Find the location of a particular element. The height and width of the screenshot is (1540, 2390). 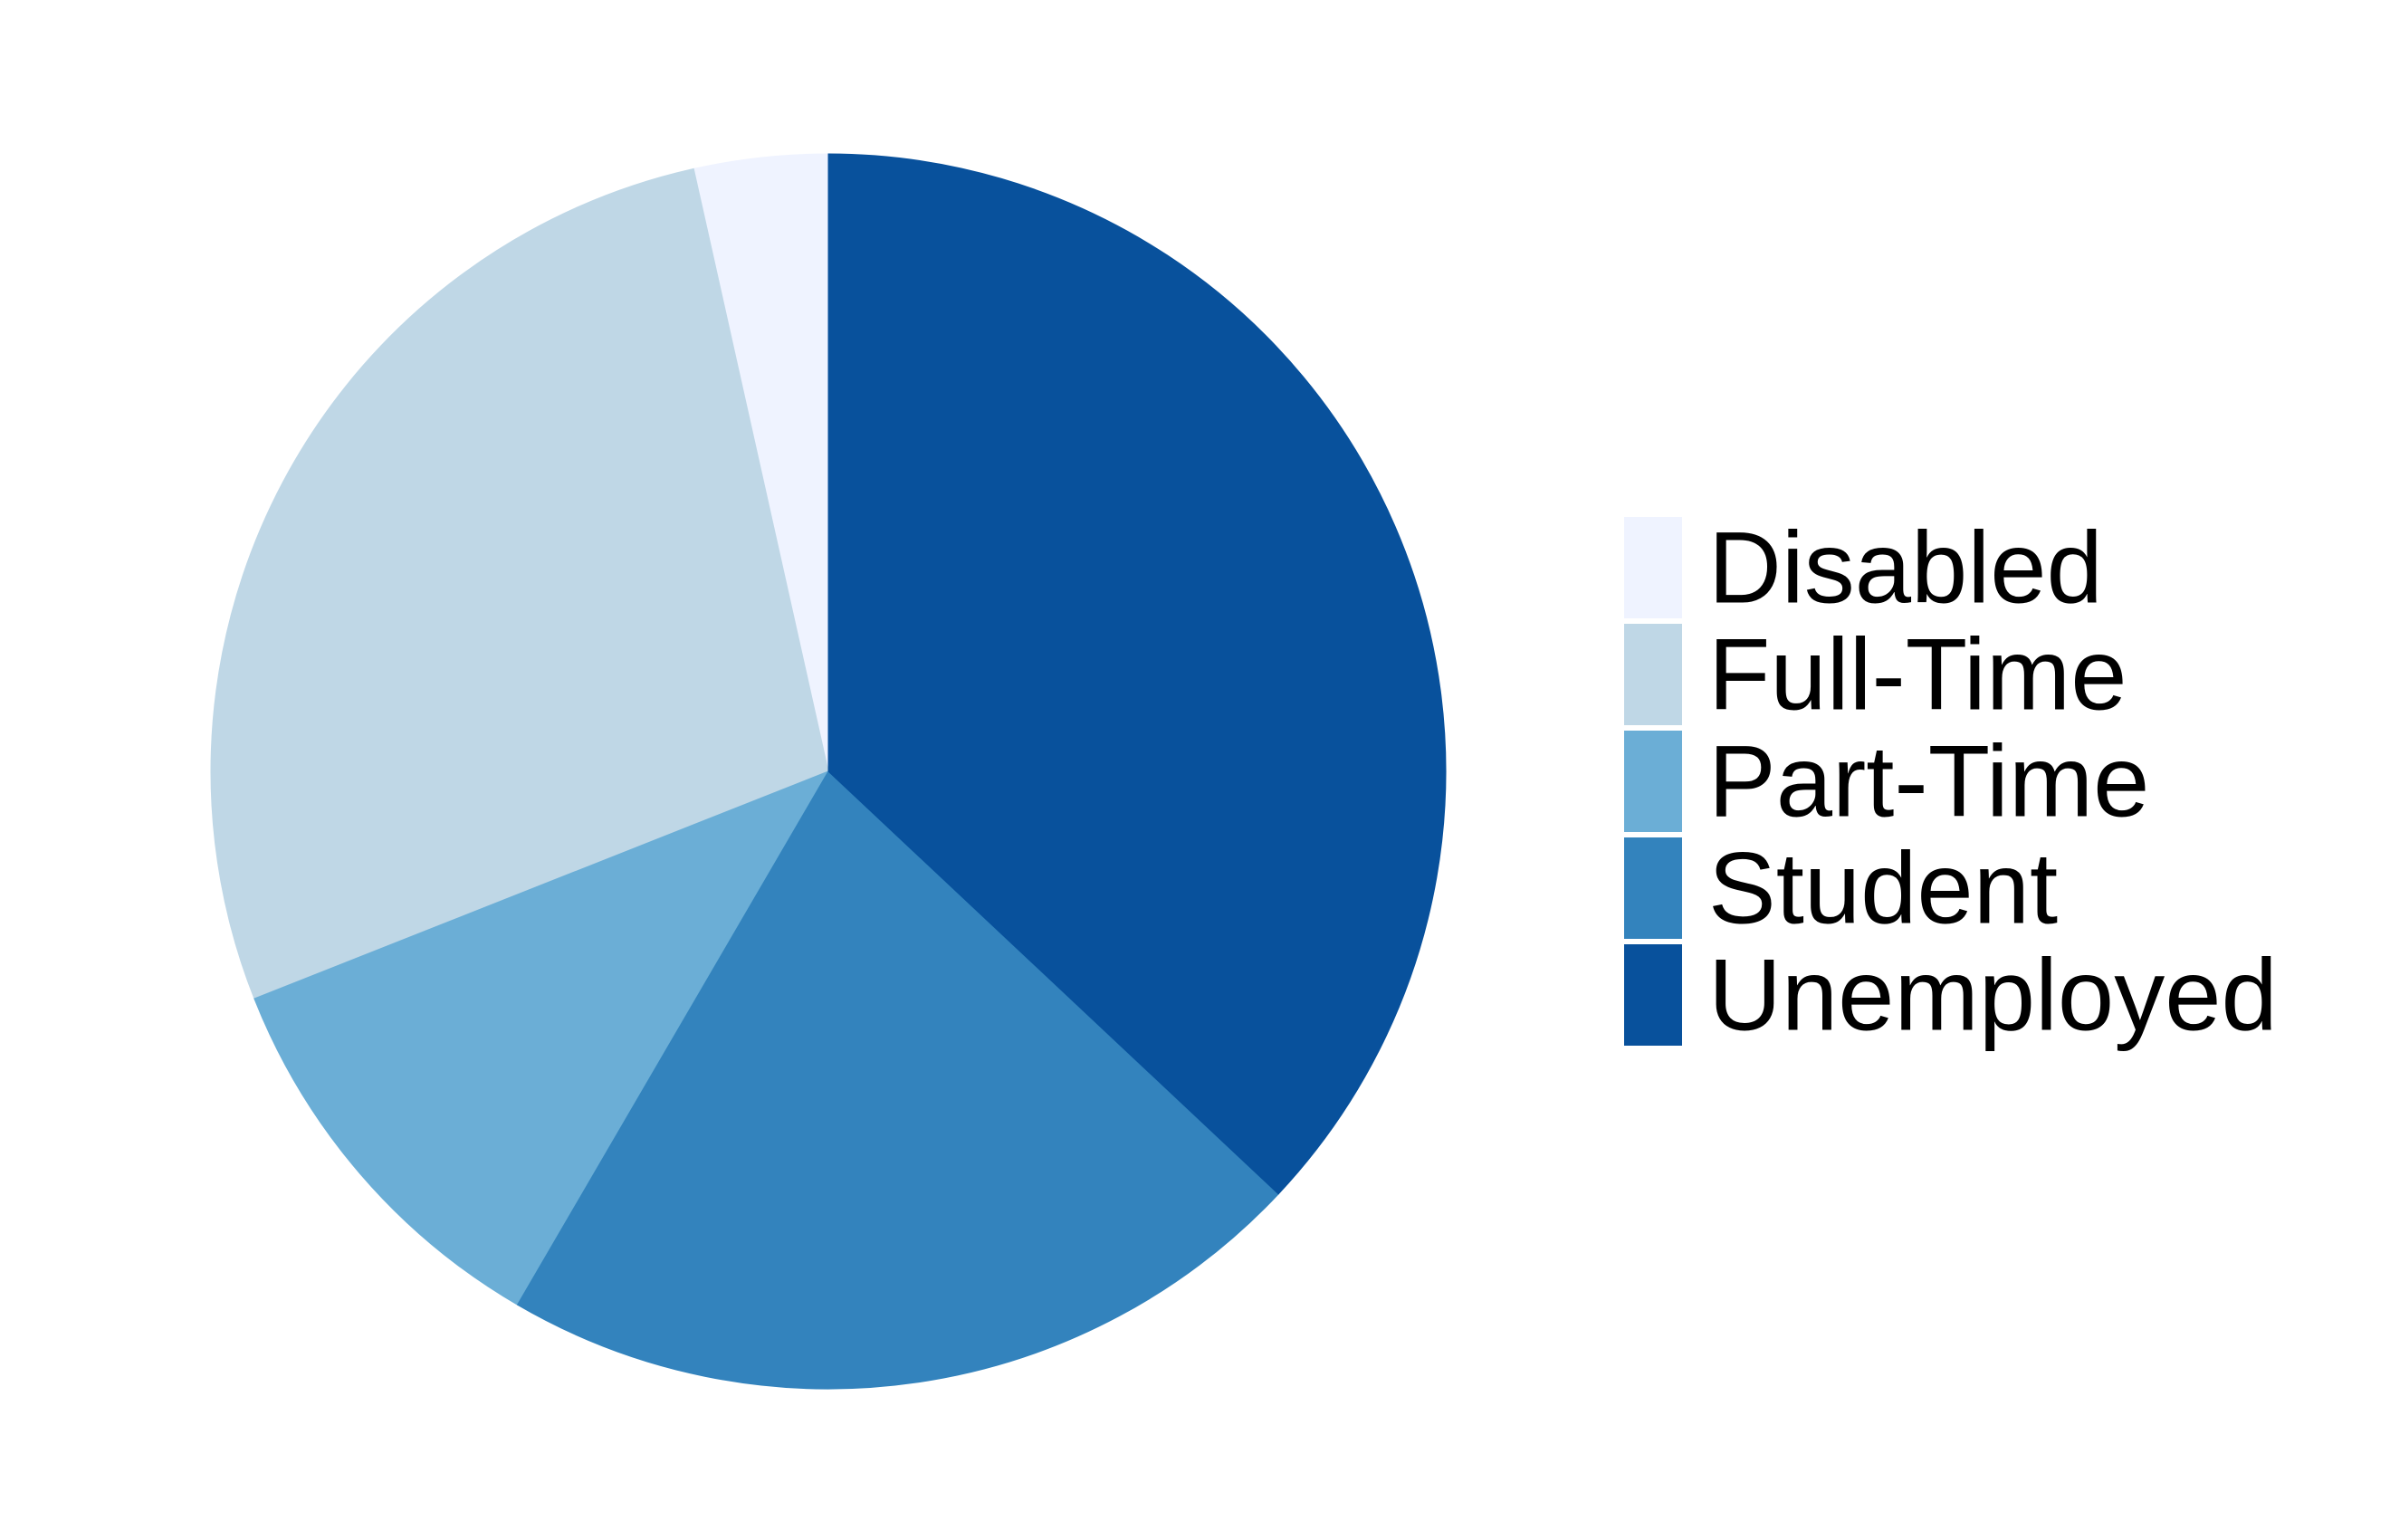

legend-label-disabled: Disabled is located at coordinates (1905, 568).